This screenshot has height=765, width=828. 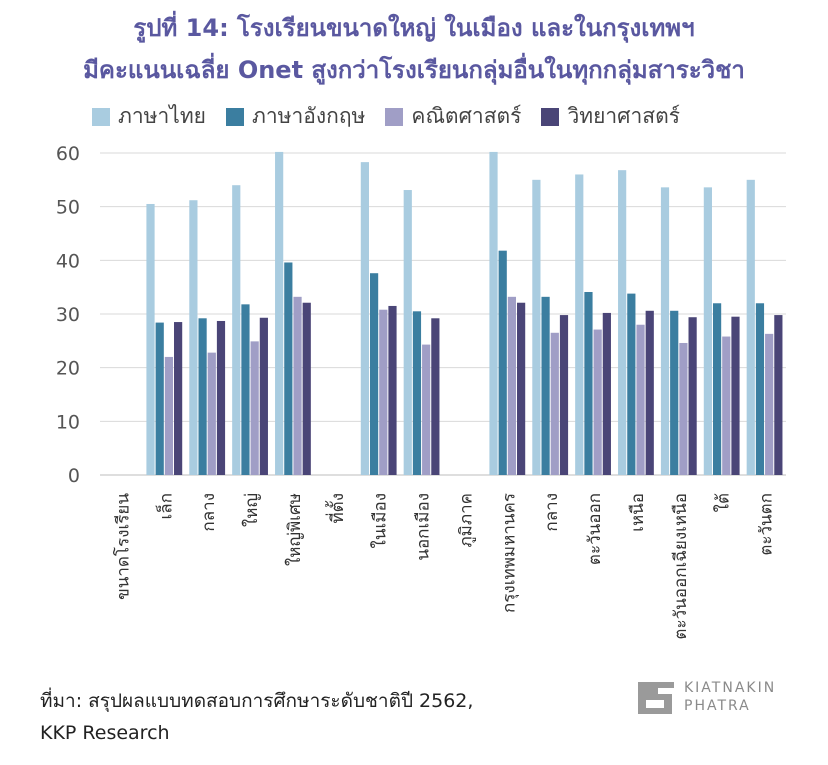 I want to click on y-tick-label-60: 60, so click(x=68, y=154).